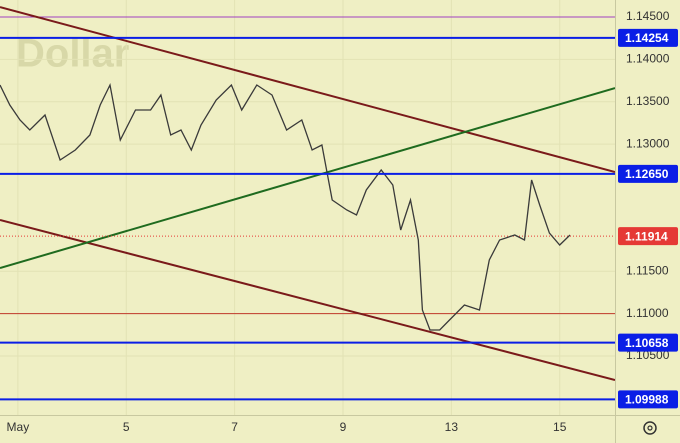 This screenshot has height=443, width=680. What do you see at coordinates (648, 16) in the screenshot?
I see `y-tick-label: 1.14500` at bounding box center [648, 16].